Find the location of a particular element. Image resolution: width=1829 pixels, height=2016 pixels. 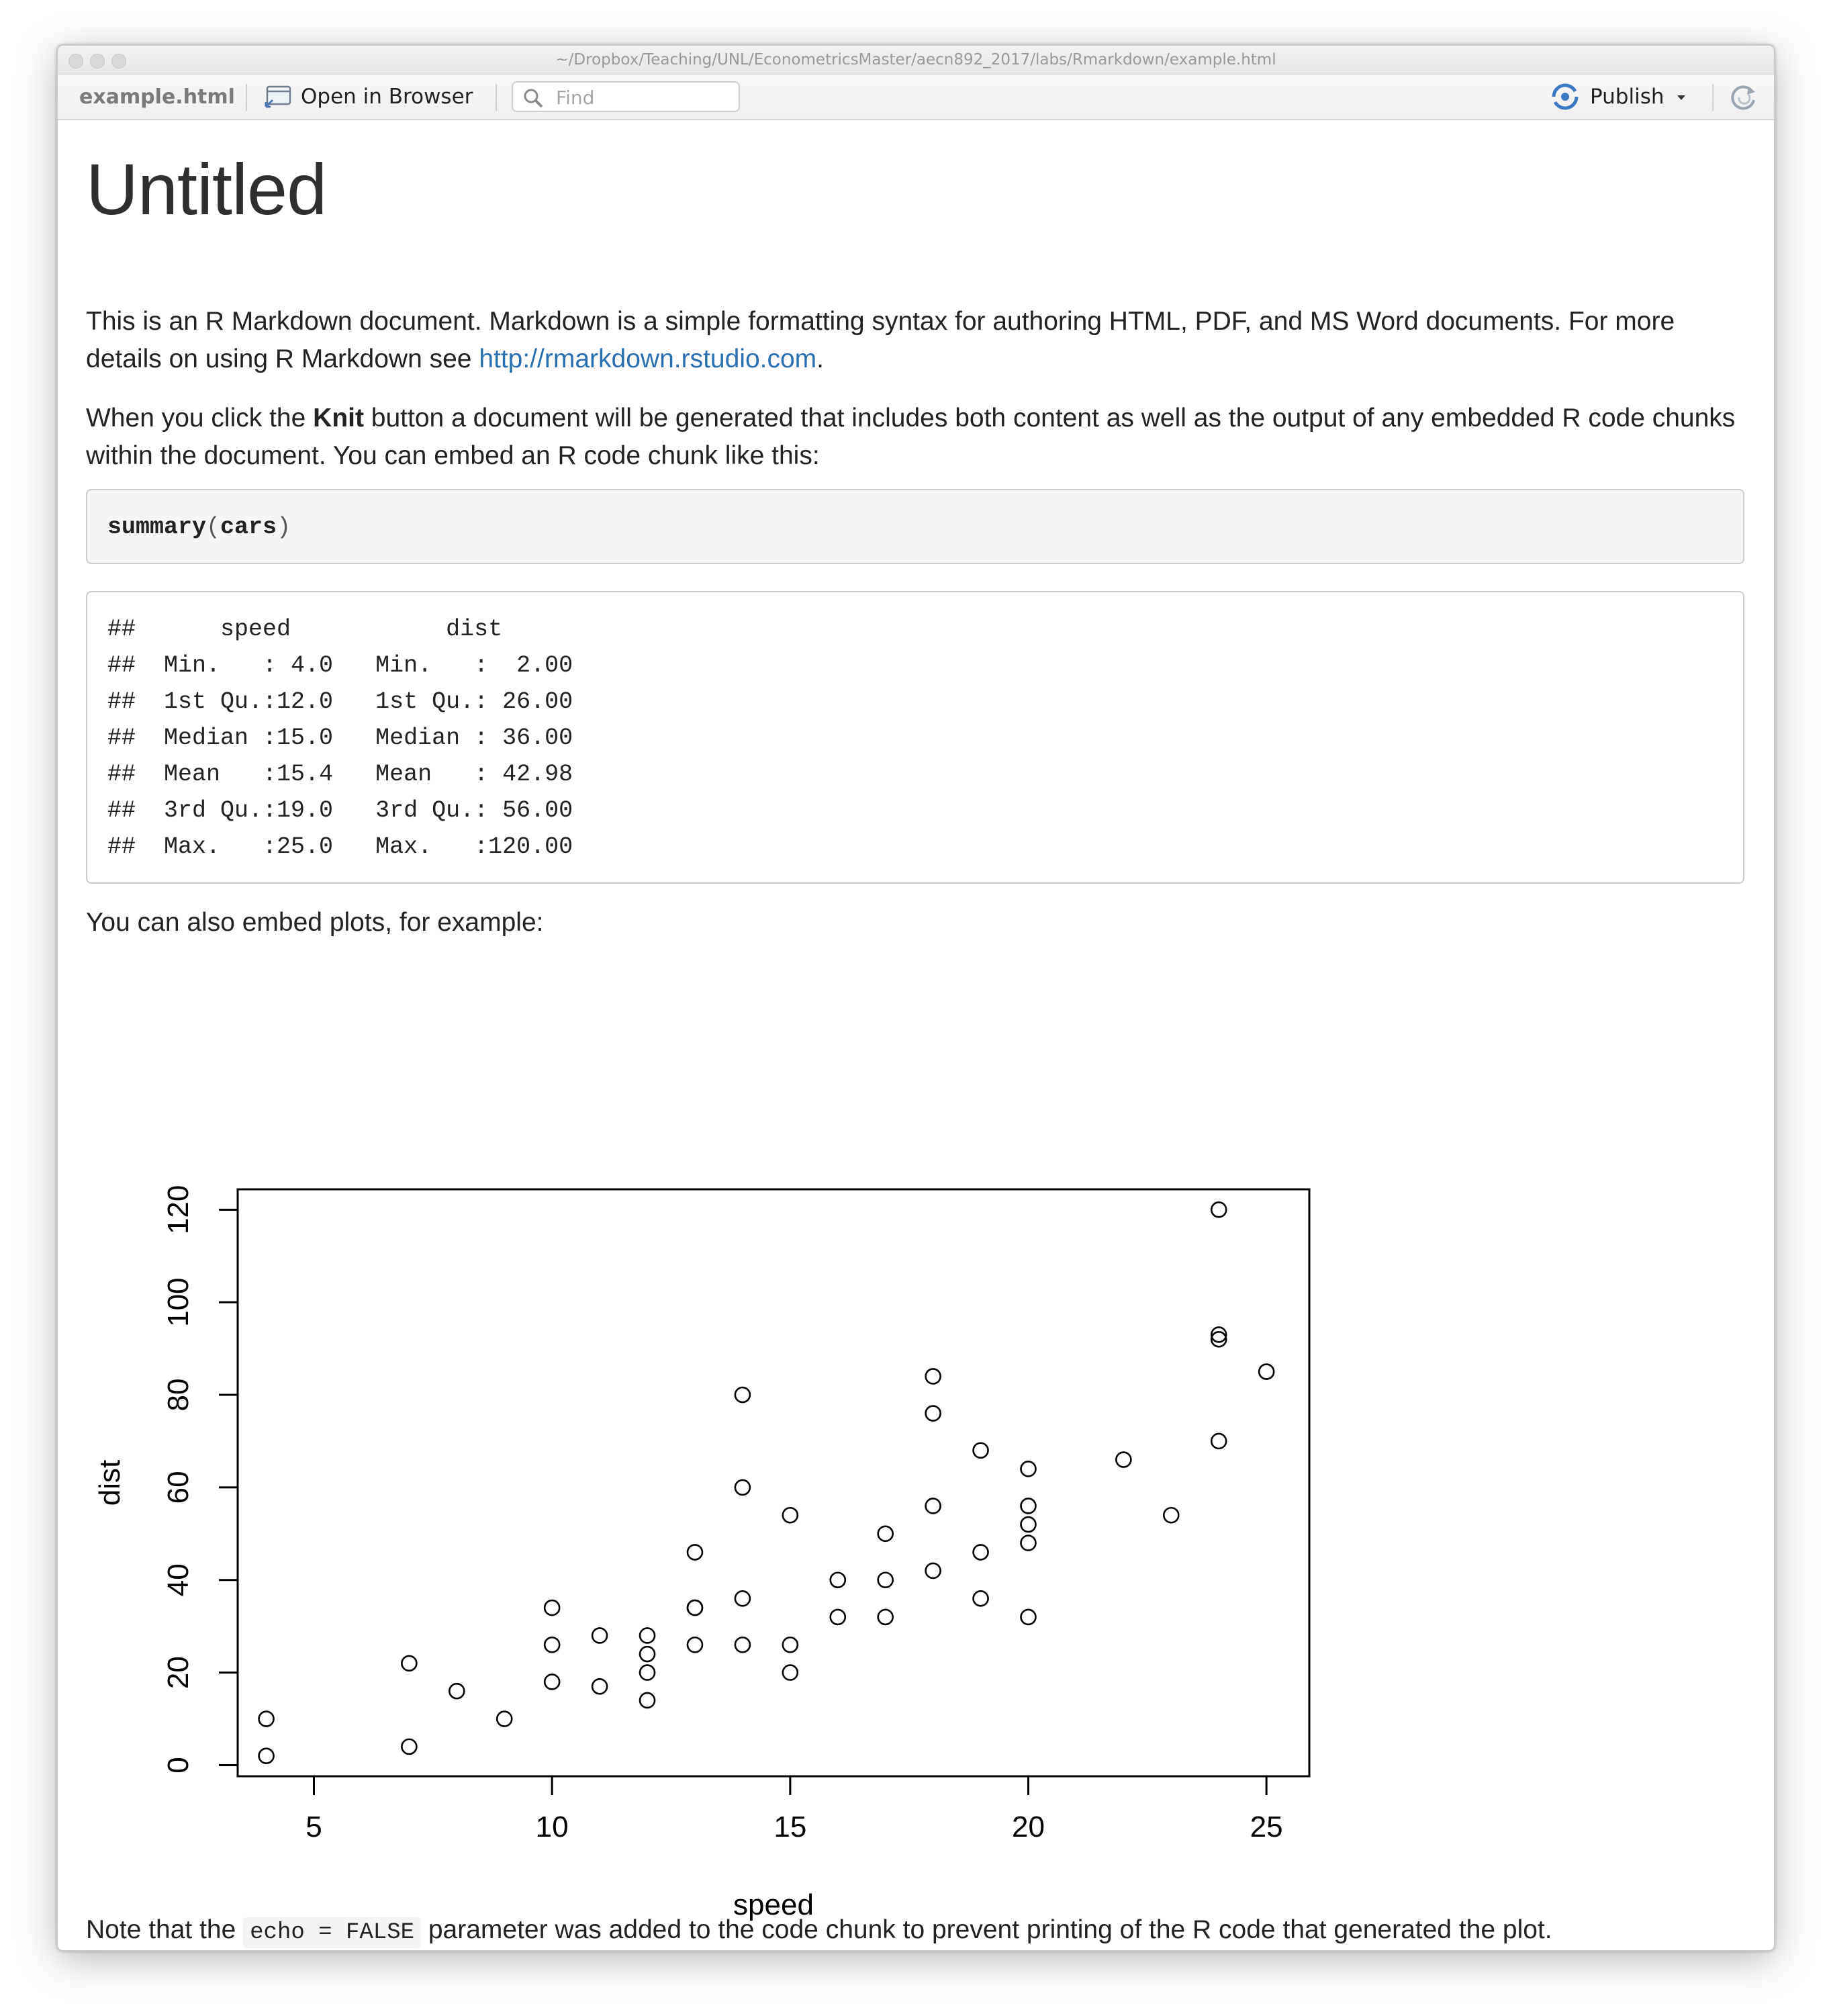

find-box is located at coordinates (626, 96).